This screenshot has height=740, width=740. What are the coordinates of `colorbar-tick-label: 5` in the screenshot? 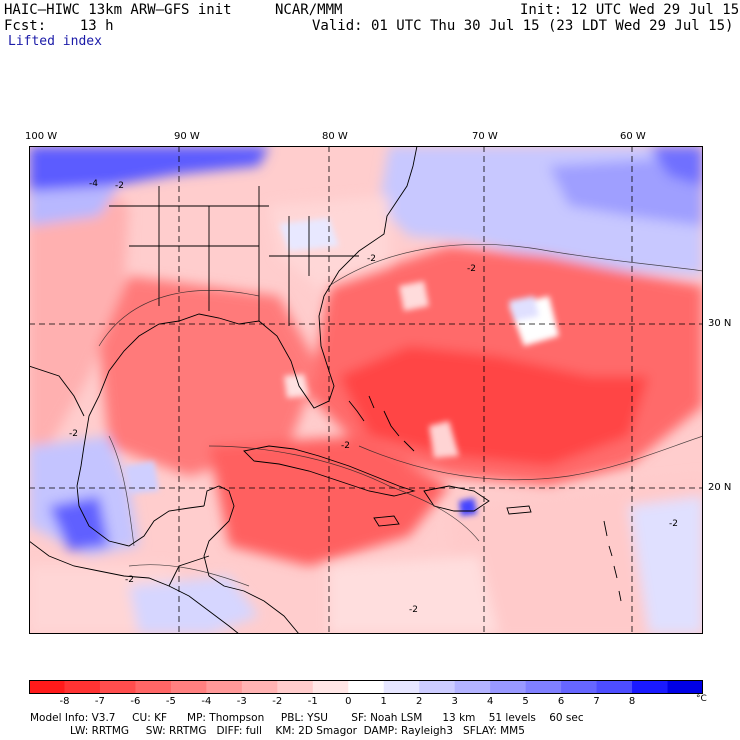 It's located at (525, 701).